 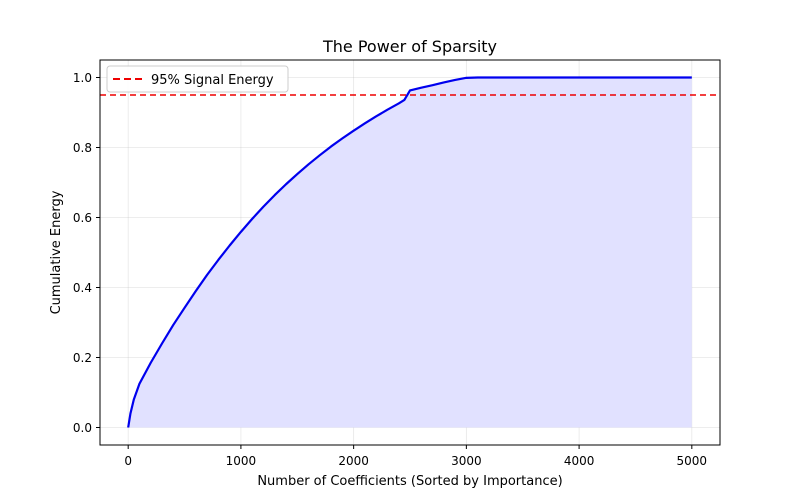 I want to click on y-tick-label: 0.2, so click(x=82, y=358).